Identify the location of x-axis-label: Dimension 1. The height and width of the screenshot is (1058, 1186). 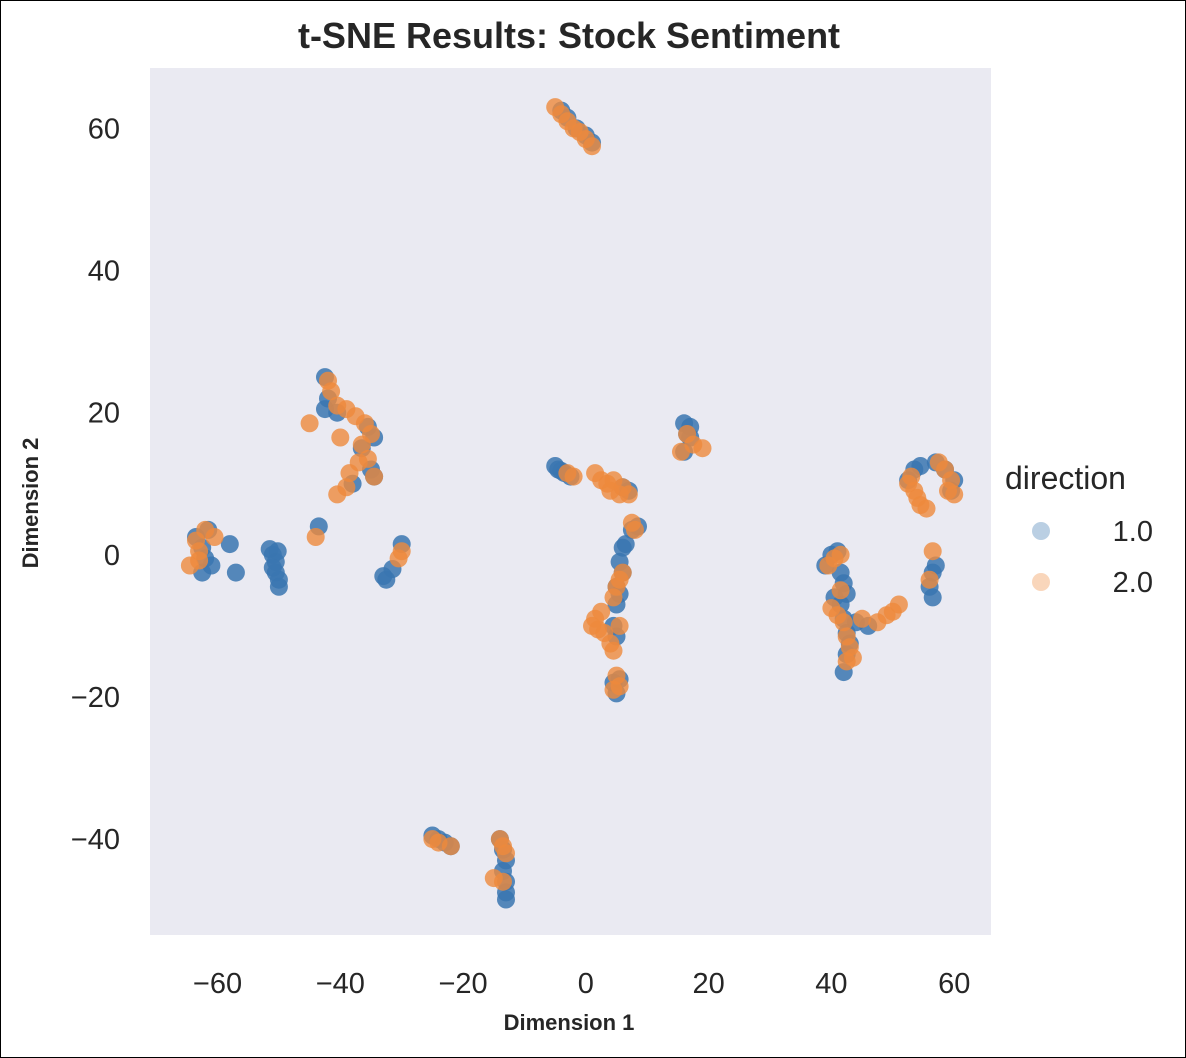
(569, 1022).